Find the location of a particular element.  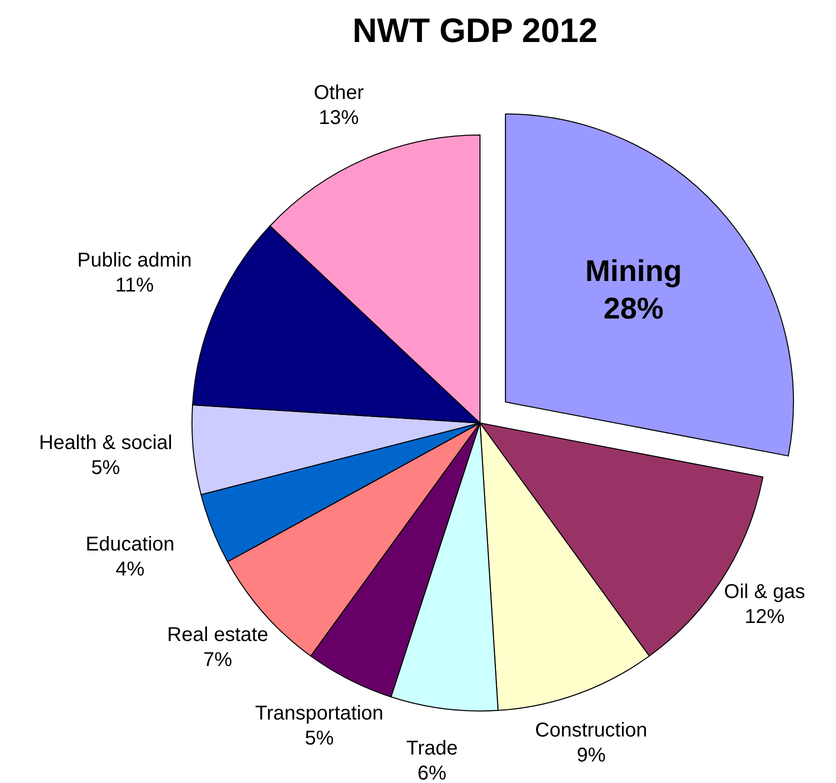

data-label: 7% is located at coordinates (217, 659).